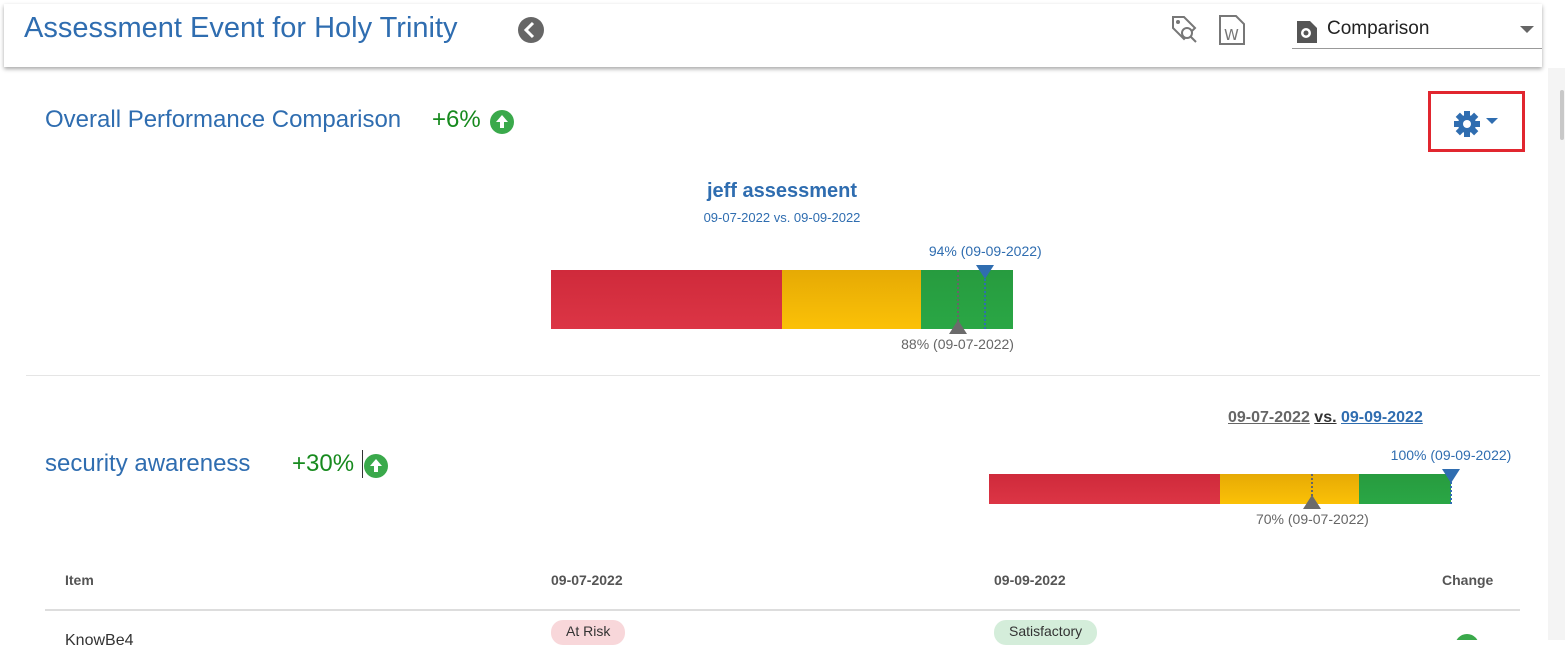  What do you see at coordinates (1556, 354) in the screenshot?
I see `scrollbar` at bounding box center [1556, 354].